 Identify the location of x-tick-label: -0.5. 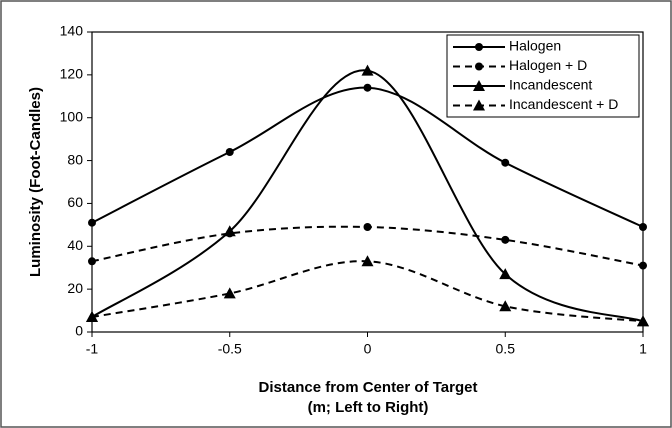
(230, 349).